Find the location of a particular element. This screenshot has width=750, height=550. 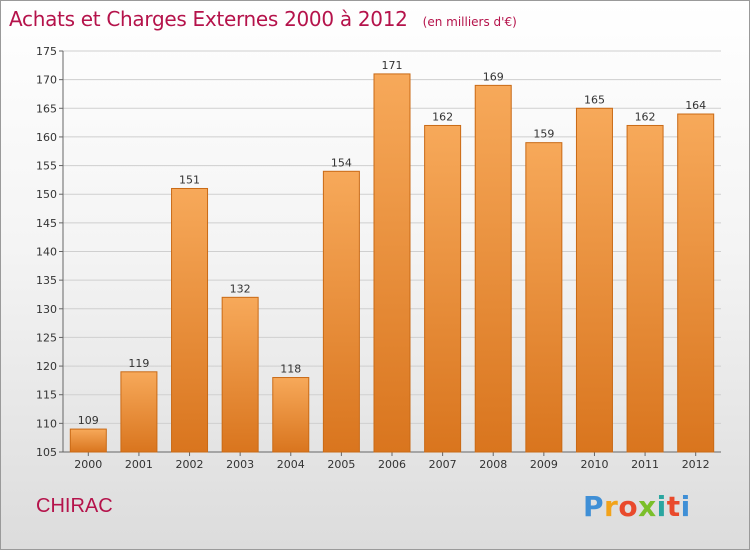

x-tick-label: 2003 is located at coordinates (240, 464).